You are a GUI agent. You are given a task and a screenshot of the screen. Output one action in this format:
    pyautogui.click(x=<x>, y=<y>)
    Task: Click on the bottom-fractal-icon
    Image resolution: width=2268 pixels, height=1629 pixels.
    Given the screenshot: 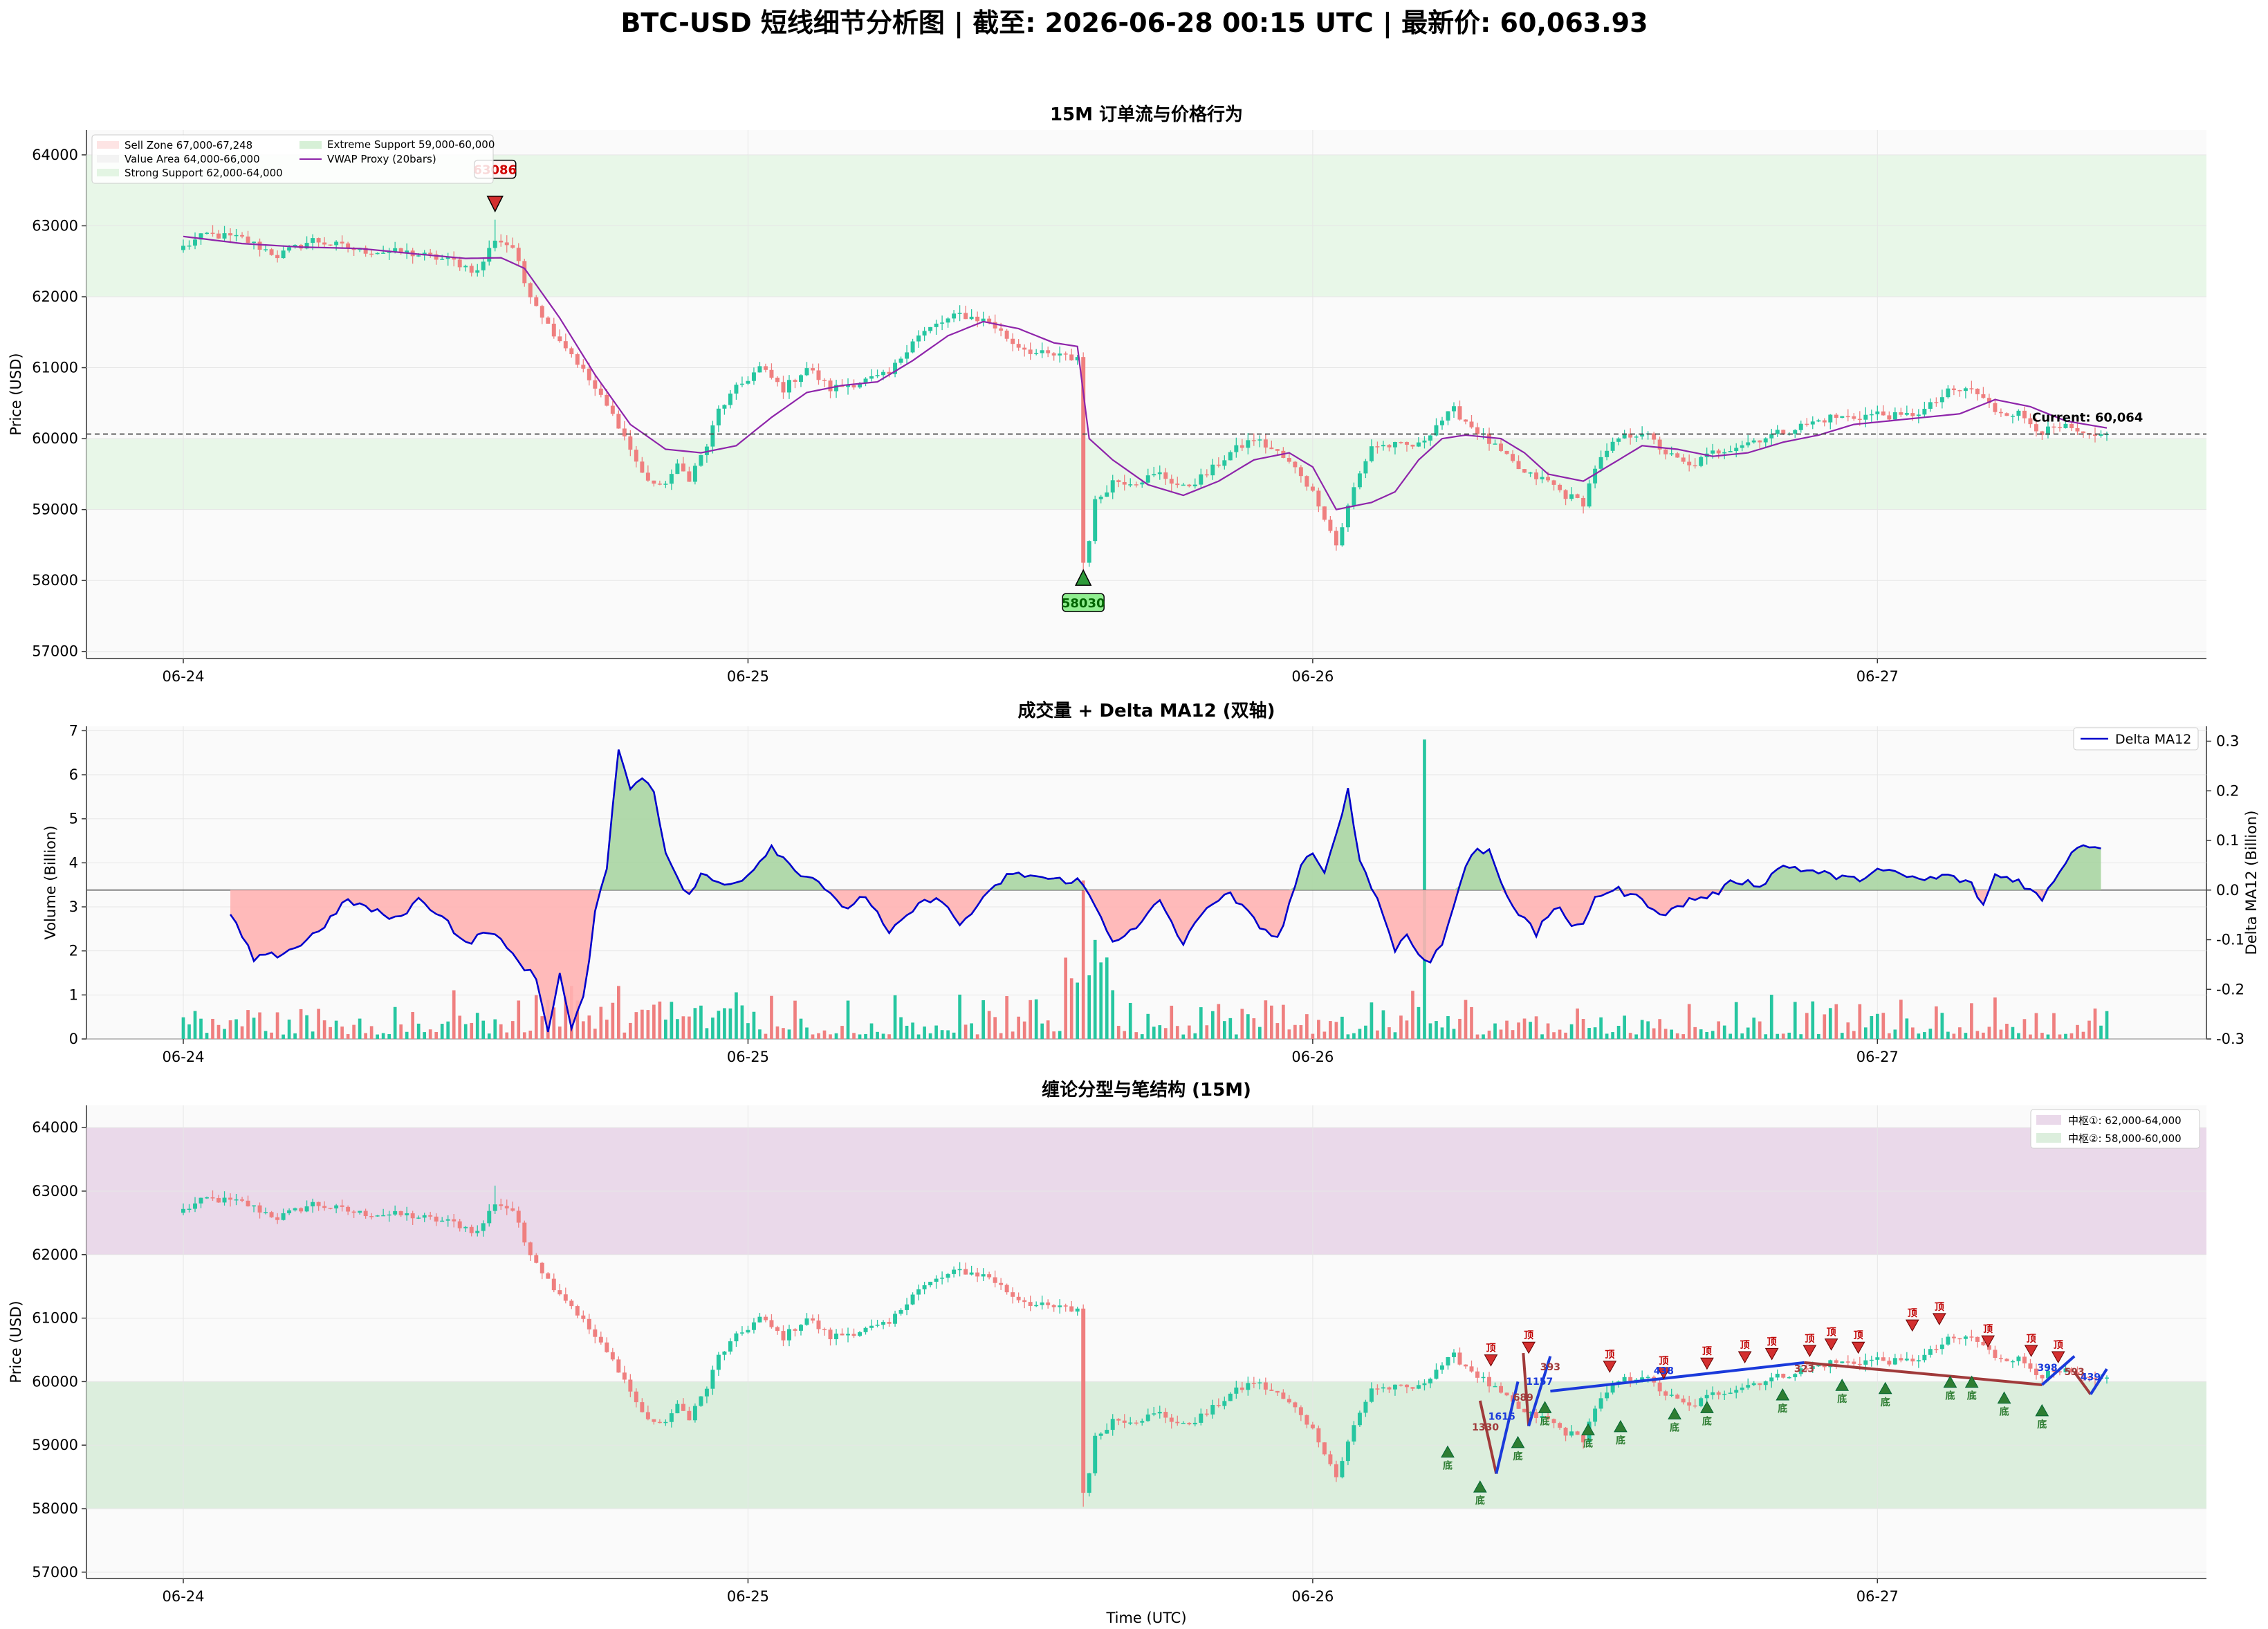 What is the action you would take?
    pyautogui.click(x=1842, y=1385)
    